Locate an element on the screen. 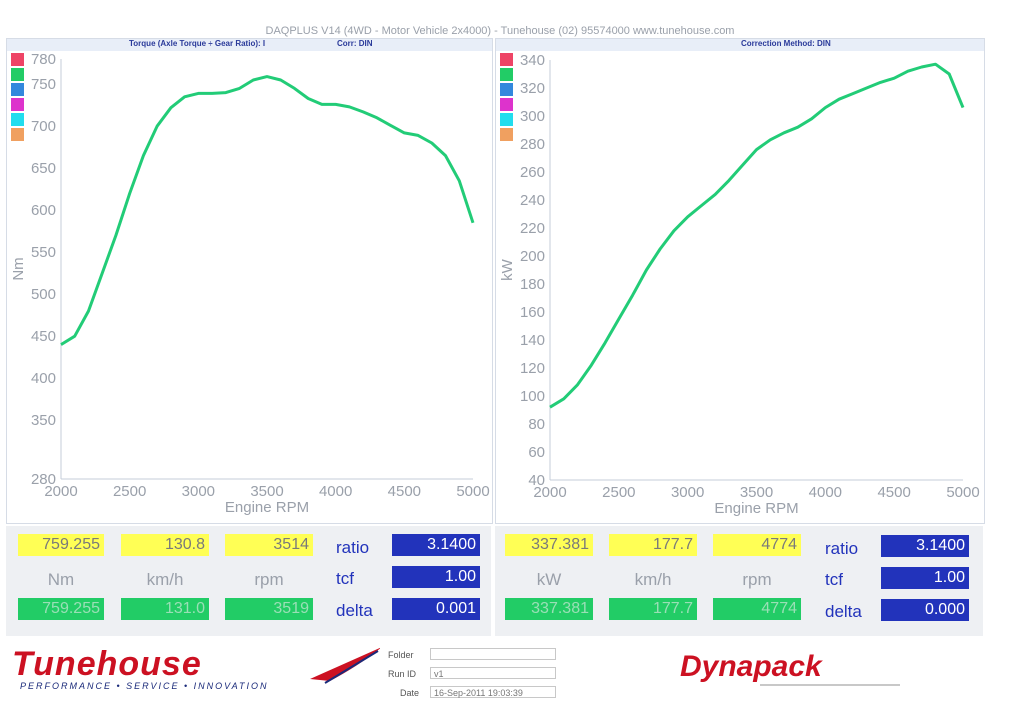  folder-field is located at coordinates (493, 654).